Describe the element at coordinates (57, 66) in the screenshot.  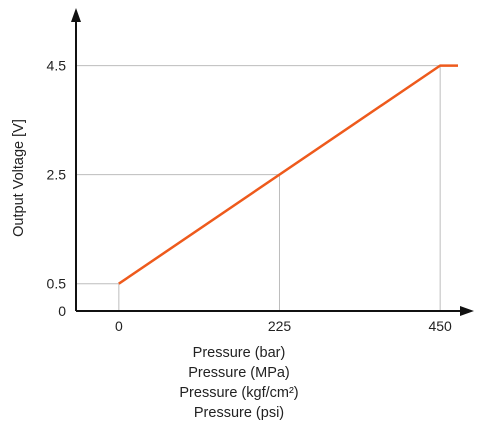
I see `y-tick-label: 4.5` at that location.